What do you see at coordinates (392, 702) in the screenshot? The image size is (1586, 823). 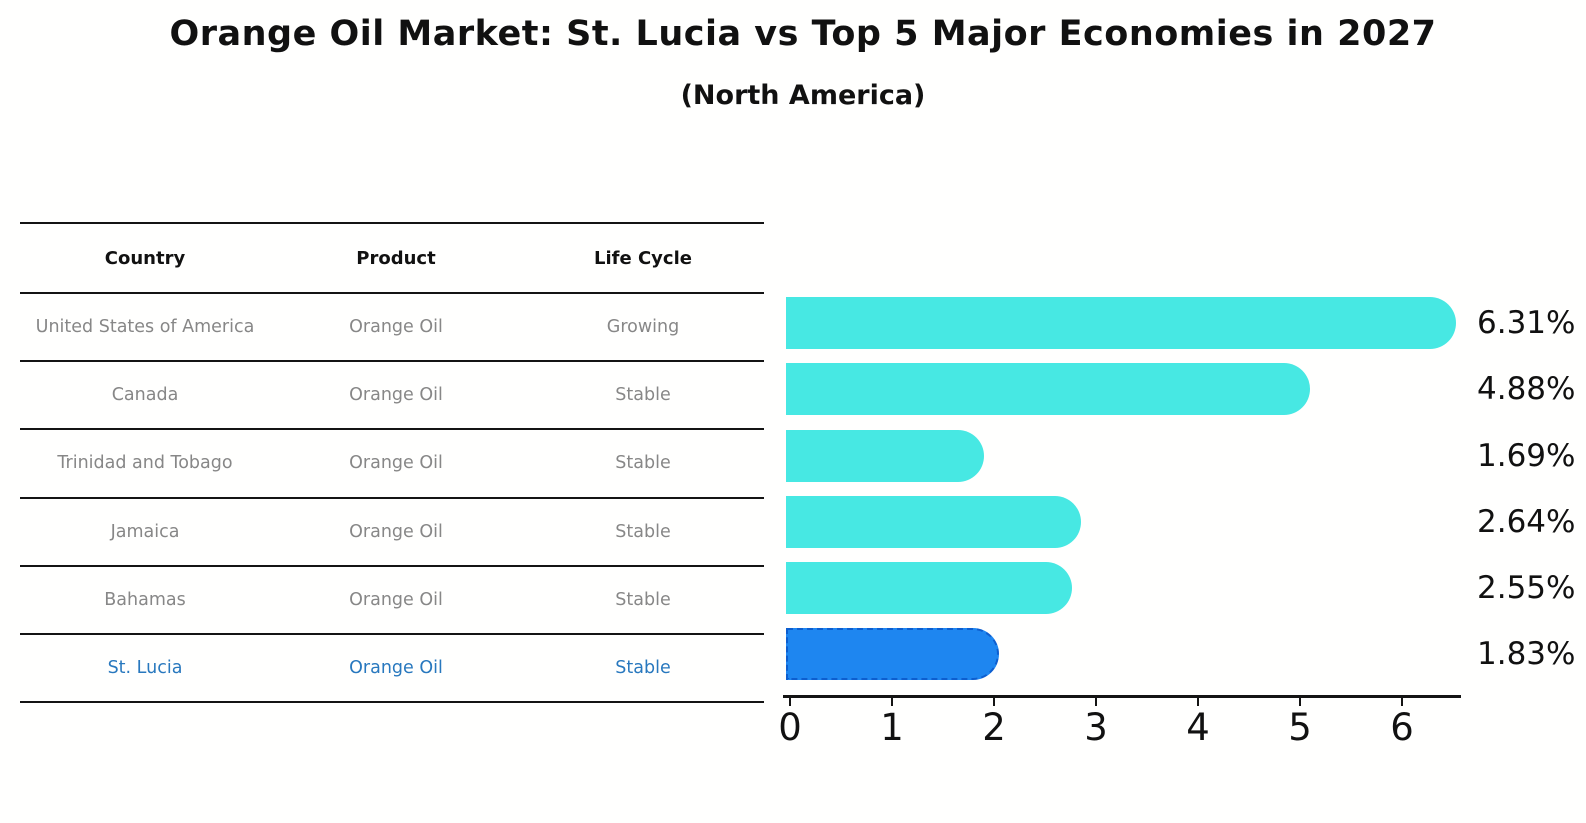 I see `table-bottom-rule` at bounding box center [392, 702].